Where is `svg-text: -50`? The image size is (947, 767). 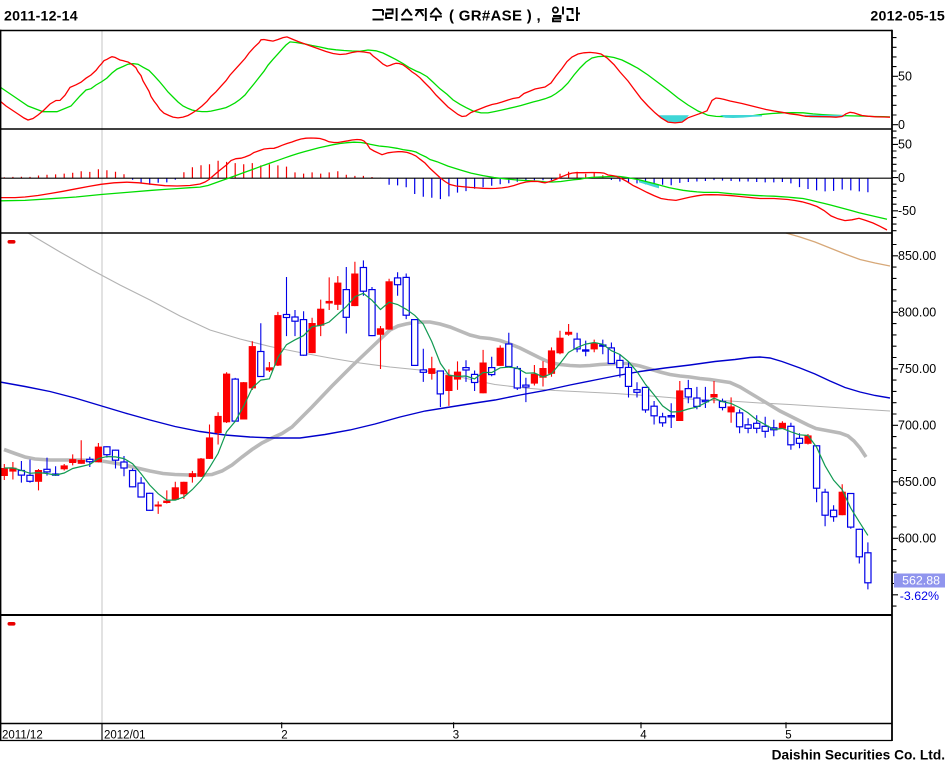
svg-text: -50 is located at coordinates (907, 211).